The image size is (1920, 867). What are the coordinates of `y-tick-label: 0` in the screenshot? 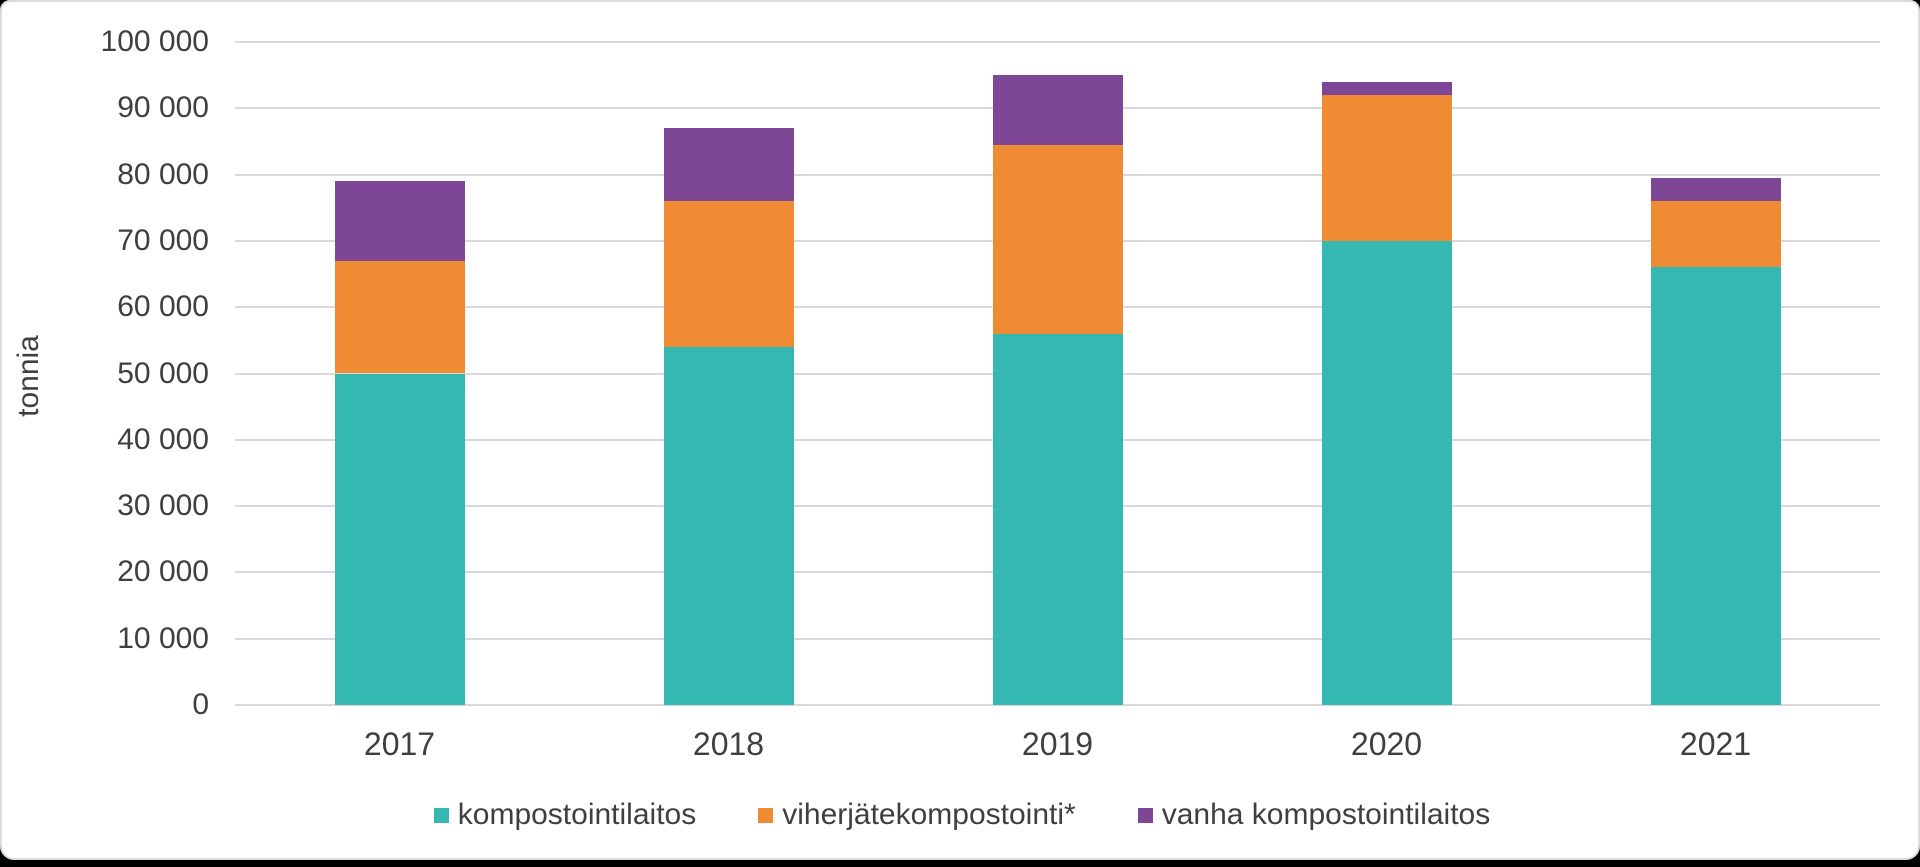 It's located at (200, 704).